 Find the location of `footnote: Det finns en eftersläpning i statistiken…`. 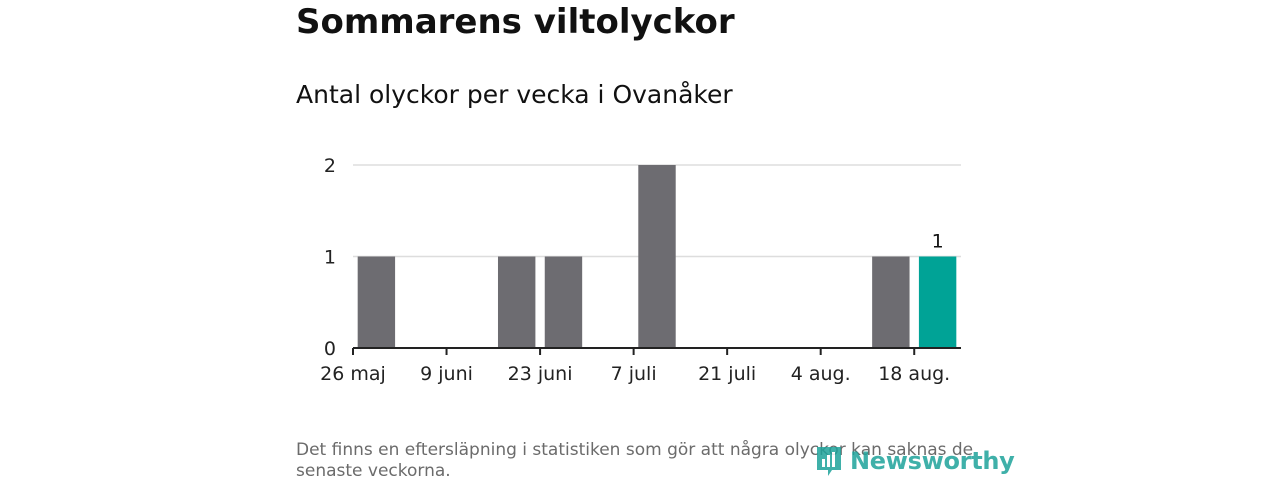

footnote: Det finns en eftersläpning i statistiken… is located at coordinates (635, 460).